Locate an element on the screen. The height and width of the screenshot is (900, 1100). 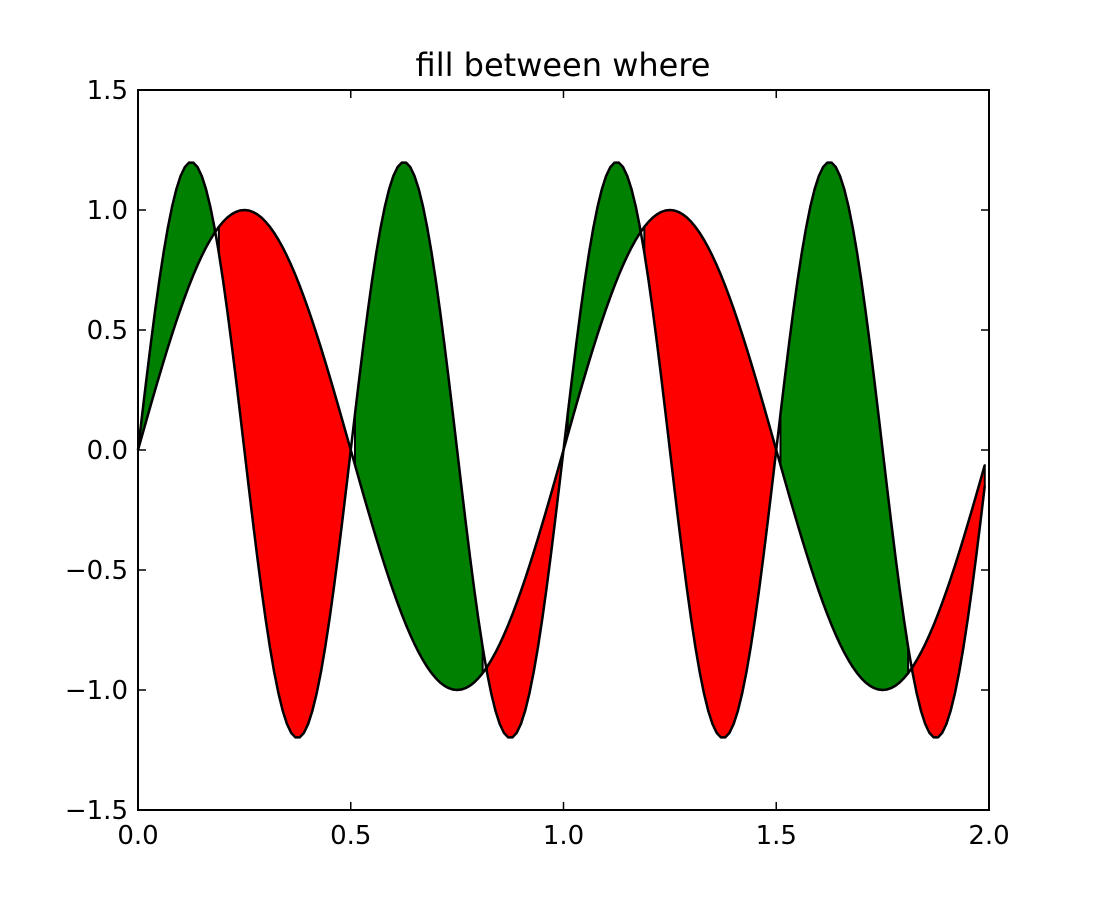
y-tick-label: 1.5 is located at coordinates (107, 91).